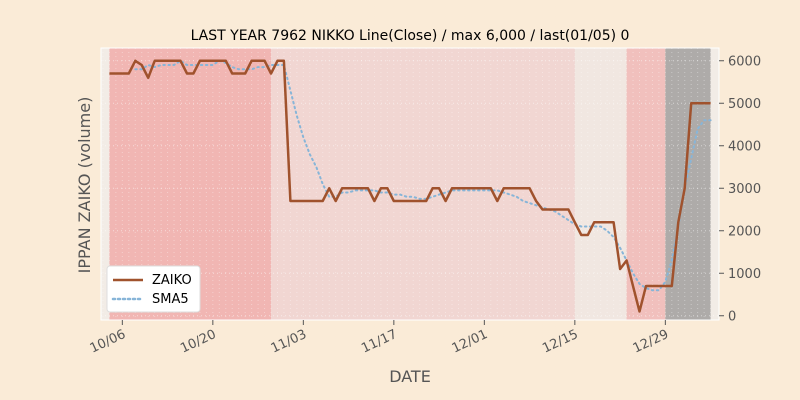  What do you see at coordinates (108, 341) in the screenshot?
I see `x-tick-label: 10/06` at bounding box center [108, 341].